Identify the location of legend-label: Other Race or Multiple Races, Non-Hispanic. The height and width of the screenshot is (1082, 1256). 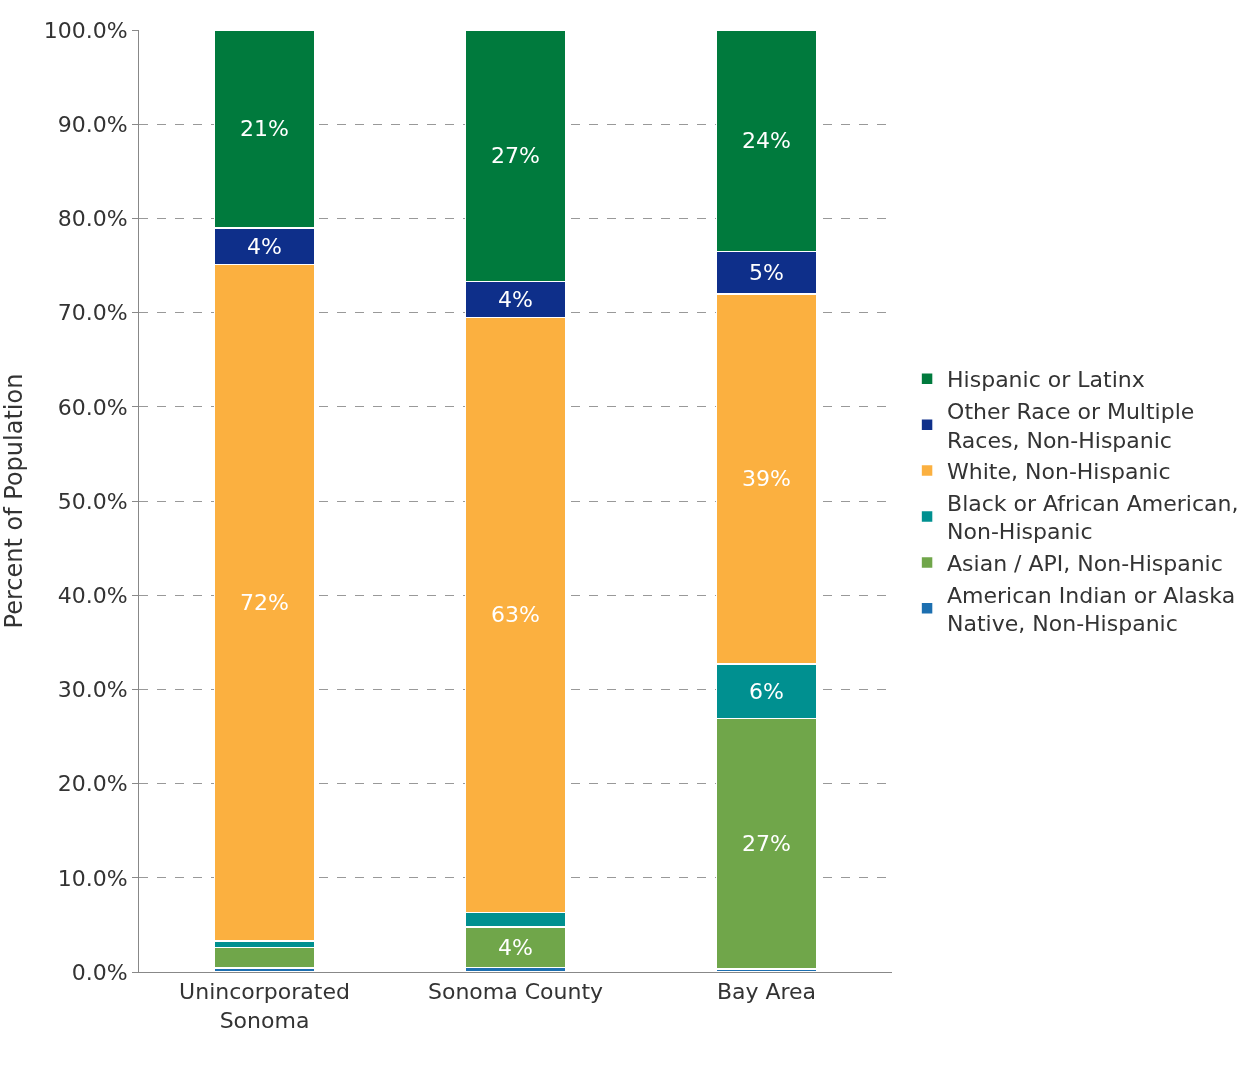
(1071, 425).